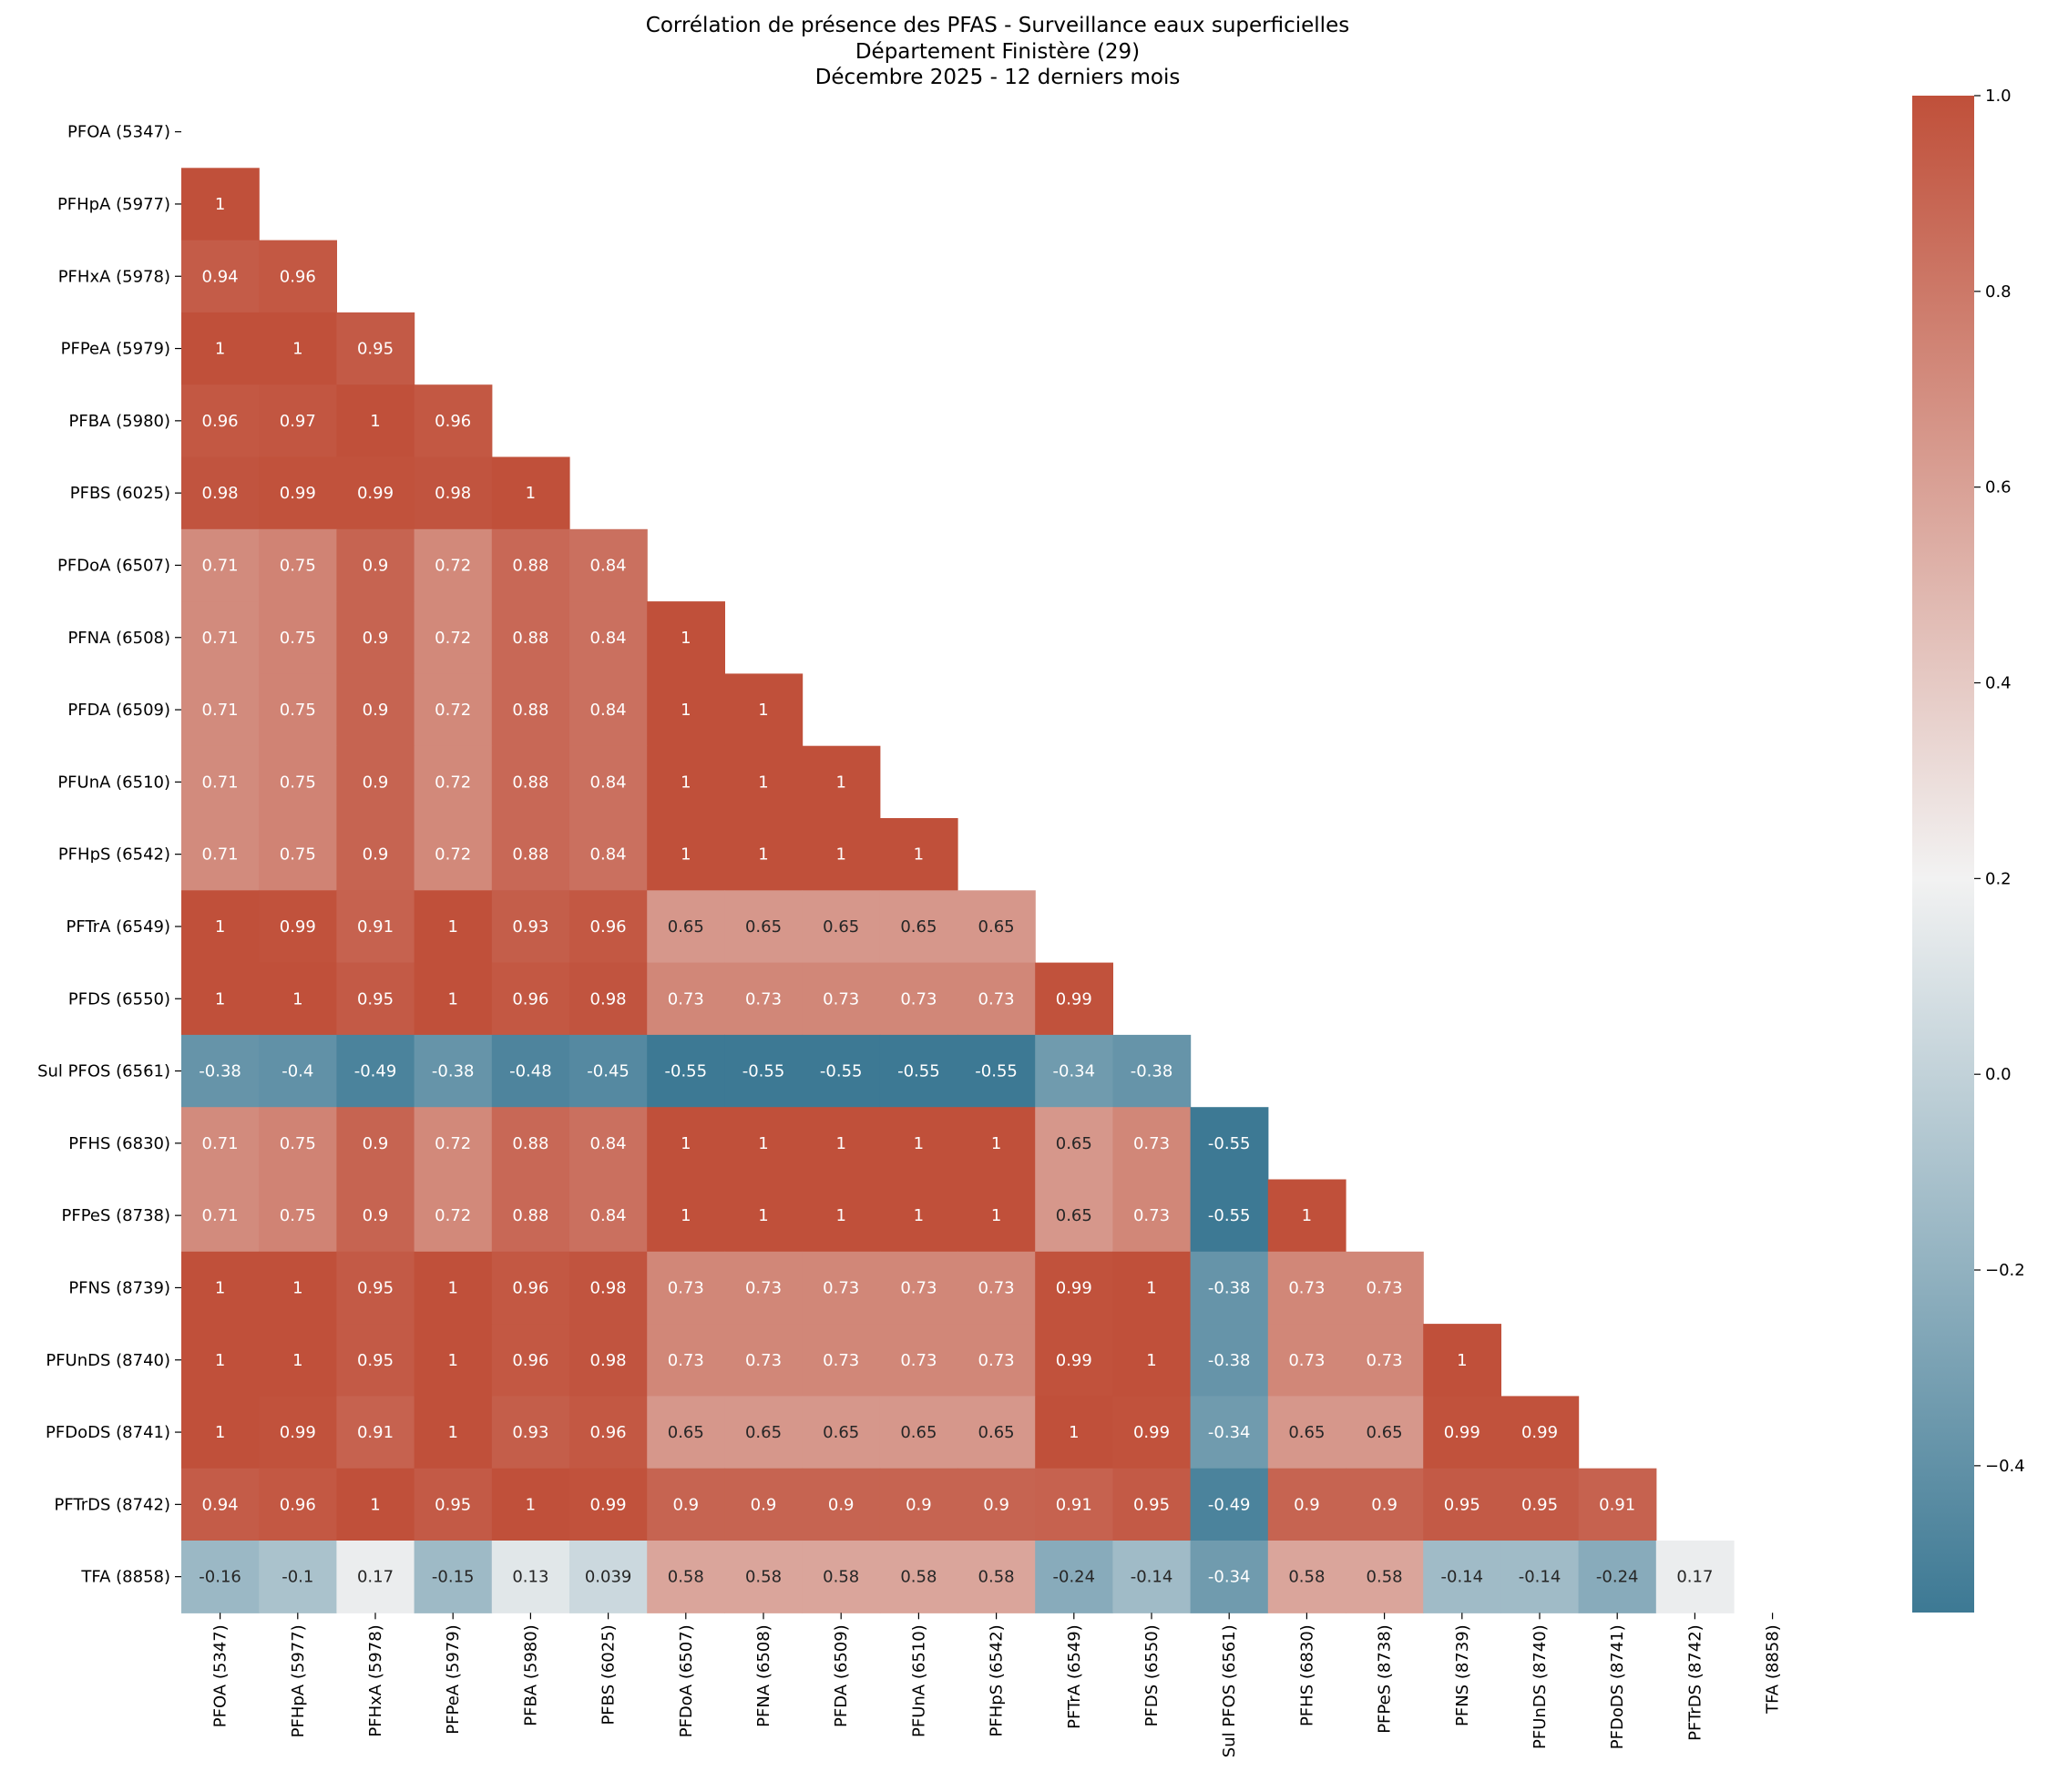 Image resolution: width=2058 pixels, height=1792 pixels. I want to click on cell-value-label: 0.97, so click(298, 421).